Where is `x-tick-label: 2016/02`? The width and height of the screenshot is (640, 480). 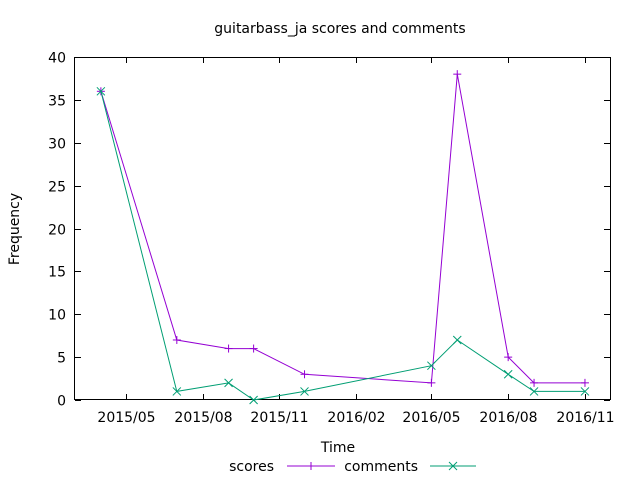 x-tick-label: 2016/02 is located at coordinates (356, 418).